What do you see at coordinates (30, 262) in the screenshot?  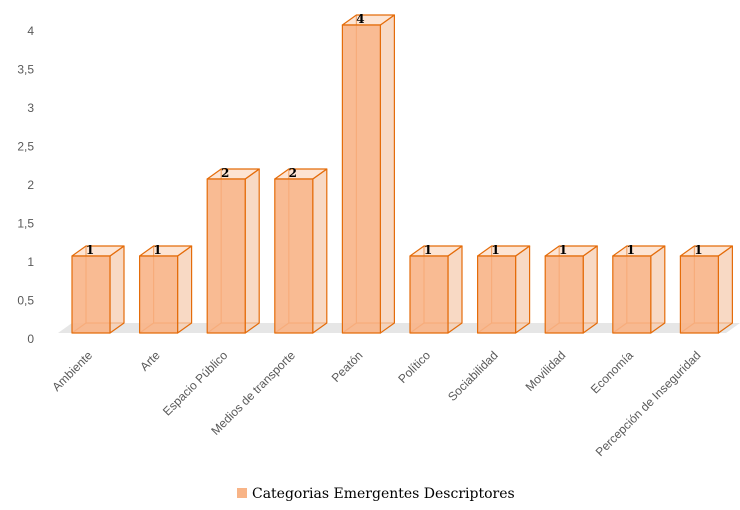 I see `y-tick-label: 1` at bounding box center [30, 262].